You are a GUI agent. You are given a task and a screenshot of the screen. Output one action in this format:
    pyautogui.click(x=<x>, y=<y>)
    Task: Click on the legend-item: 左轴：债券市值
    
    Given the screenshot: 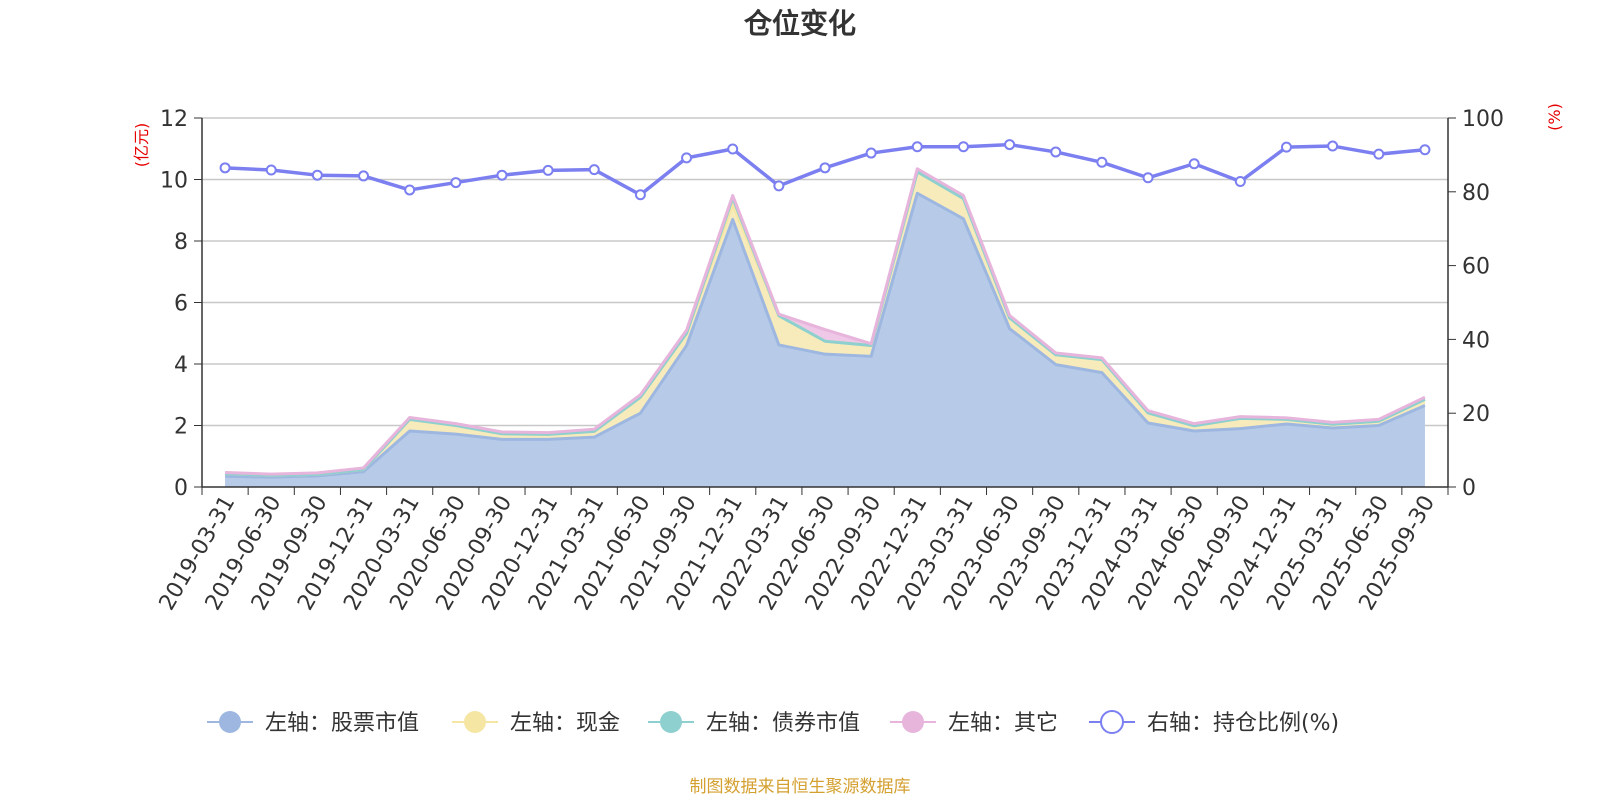 What is the action you would take?
    pyautogui.click(x=754, y=723)
    